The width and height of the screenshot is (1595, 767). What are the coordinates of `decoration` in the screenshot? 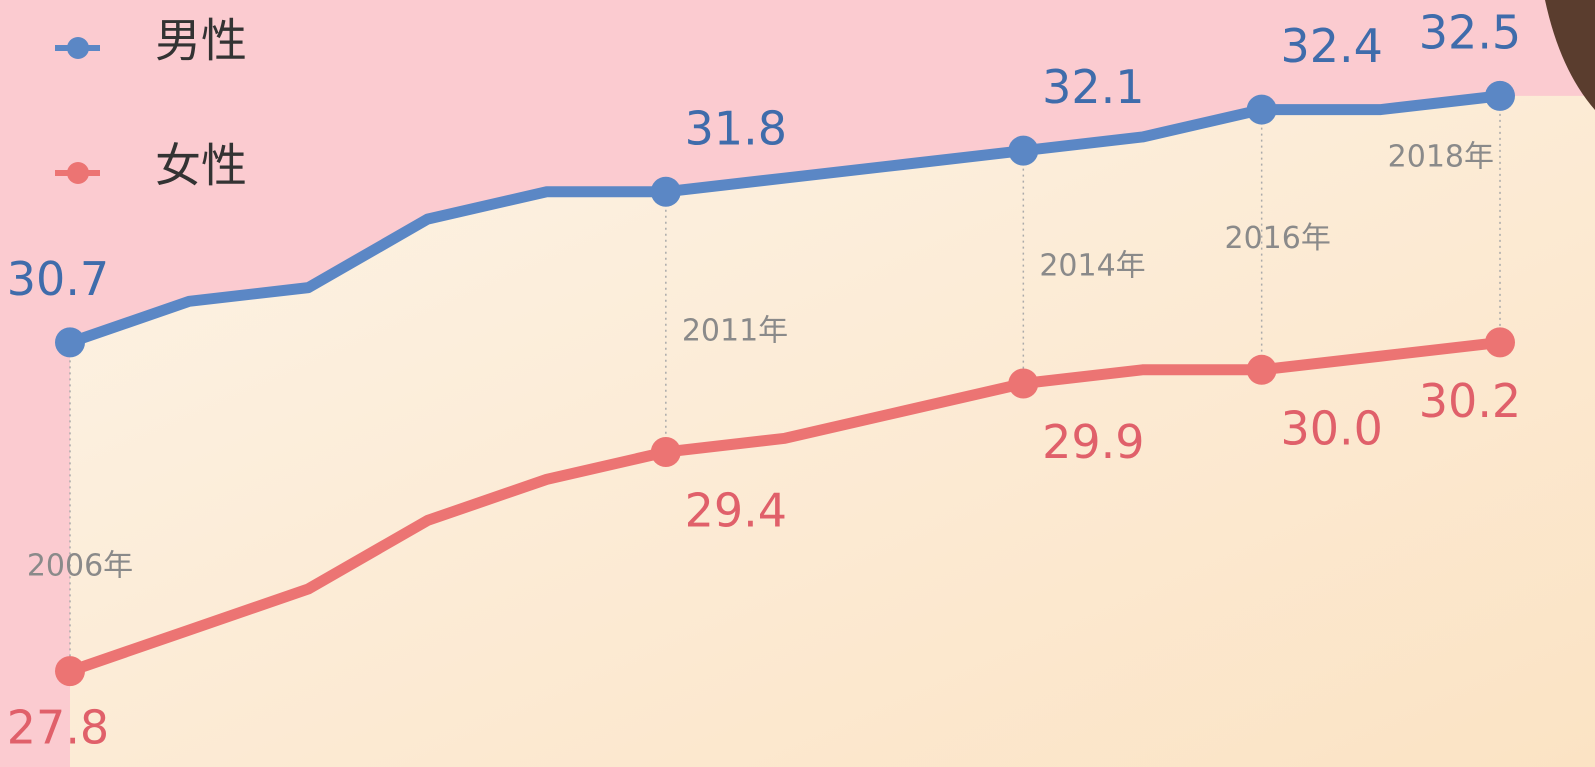 It's located at (1570, 55).